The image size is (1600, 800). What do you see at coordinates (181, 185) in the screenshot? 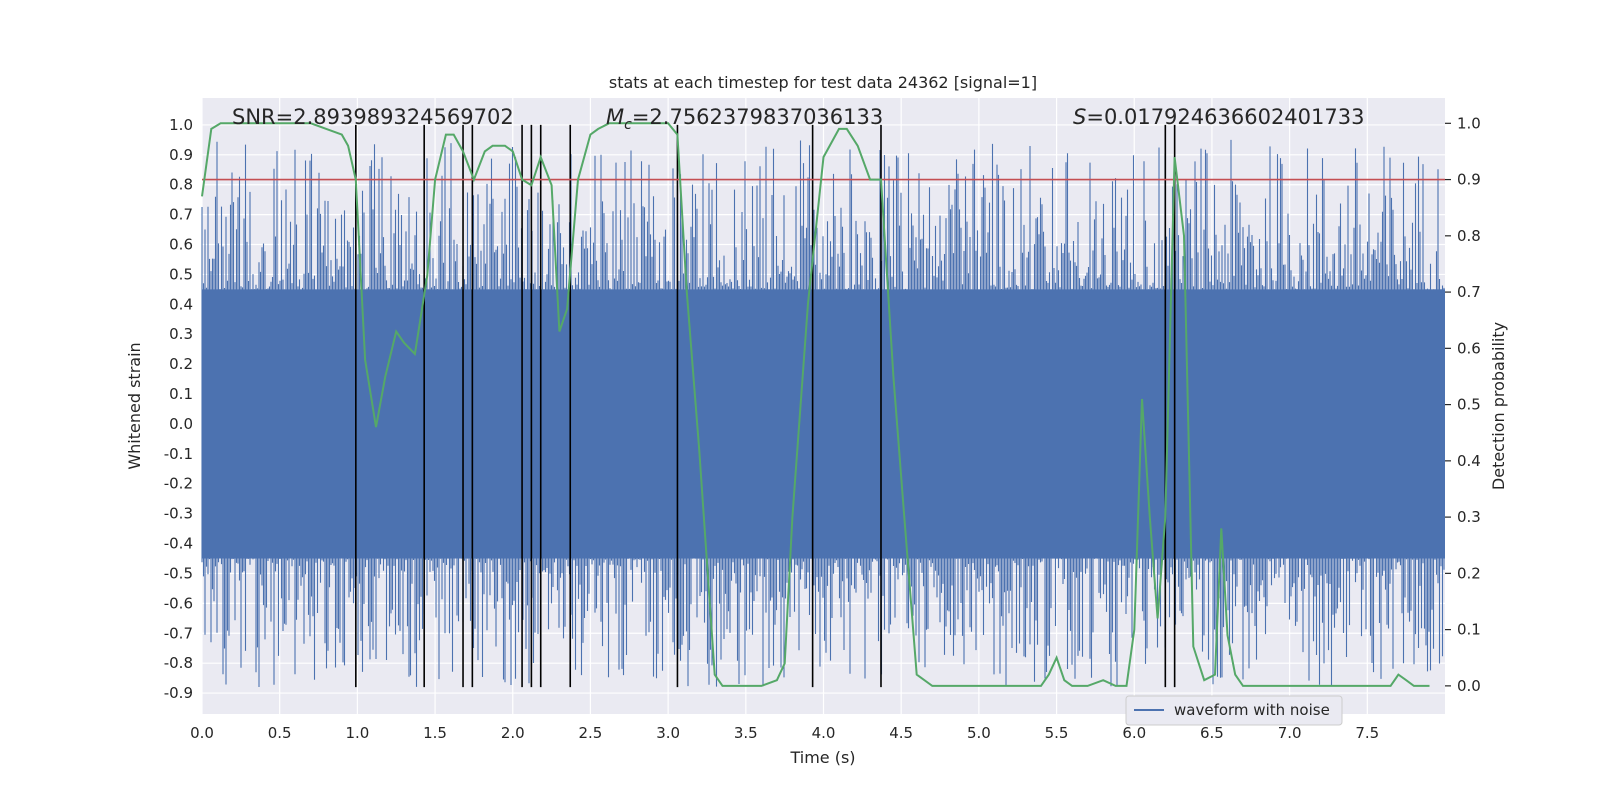
I see `y-left-tick-label: 0.8` at bounding box center [181, 185].